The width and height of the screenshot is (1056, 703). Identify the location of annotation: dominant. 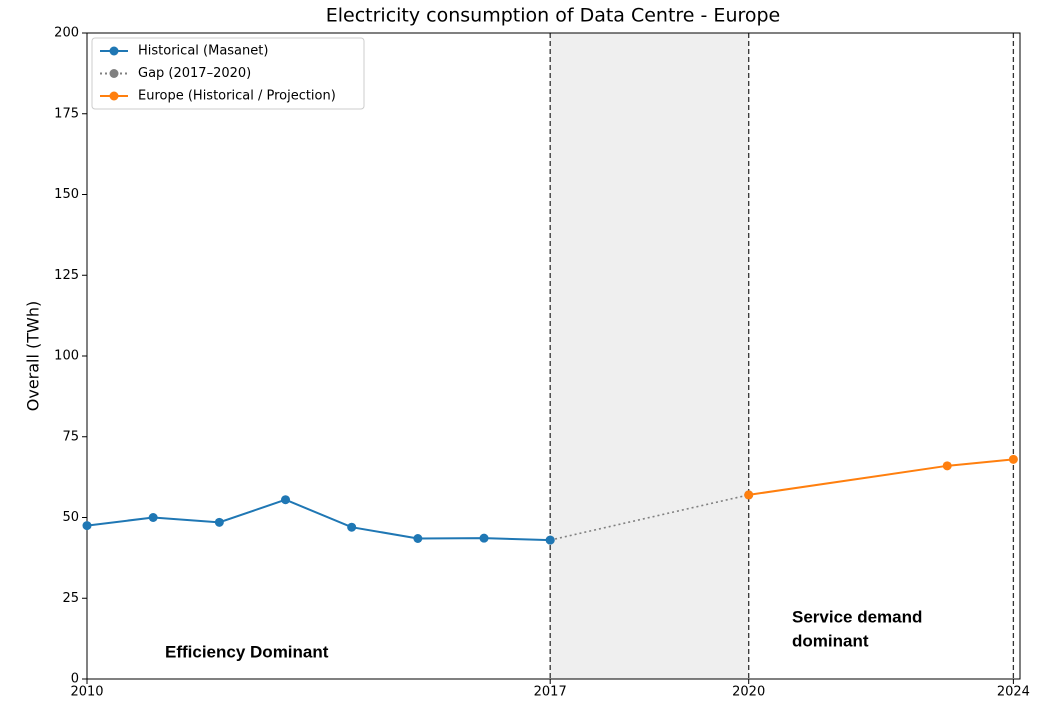
(830, 640).